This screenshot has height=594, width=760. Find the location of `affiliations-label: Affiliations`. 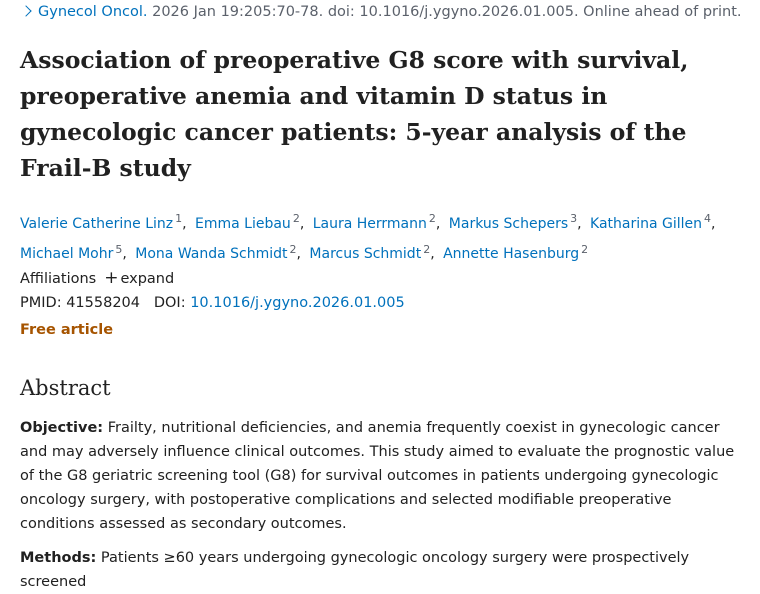

affiliations-label: Affiliations is located at coordinates (58, 279).